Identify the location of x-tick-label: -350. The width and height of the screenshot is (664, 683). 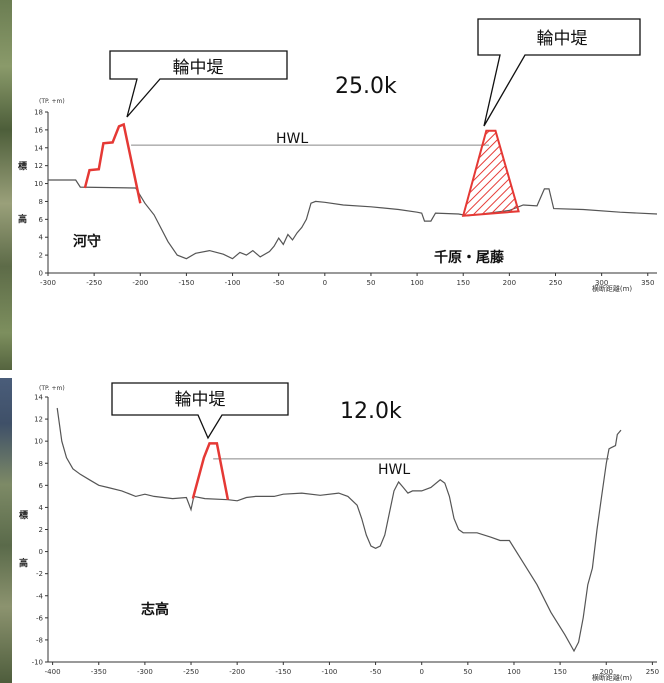
(99, 672).